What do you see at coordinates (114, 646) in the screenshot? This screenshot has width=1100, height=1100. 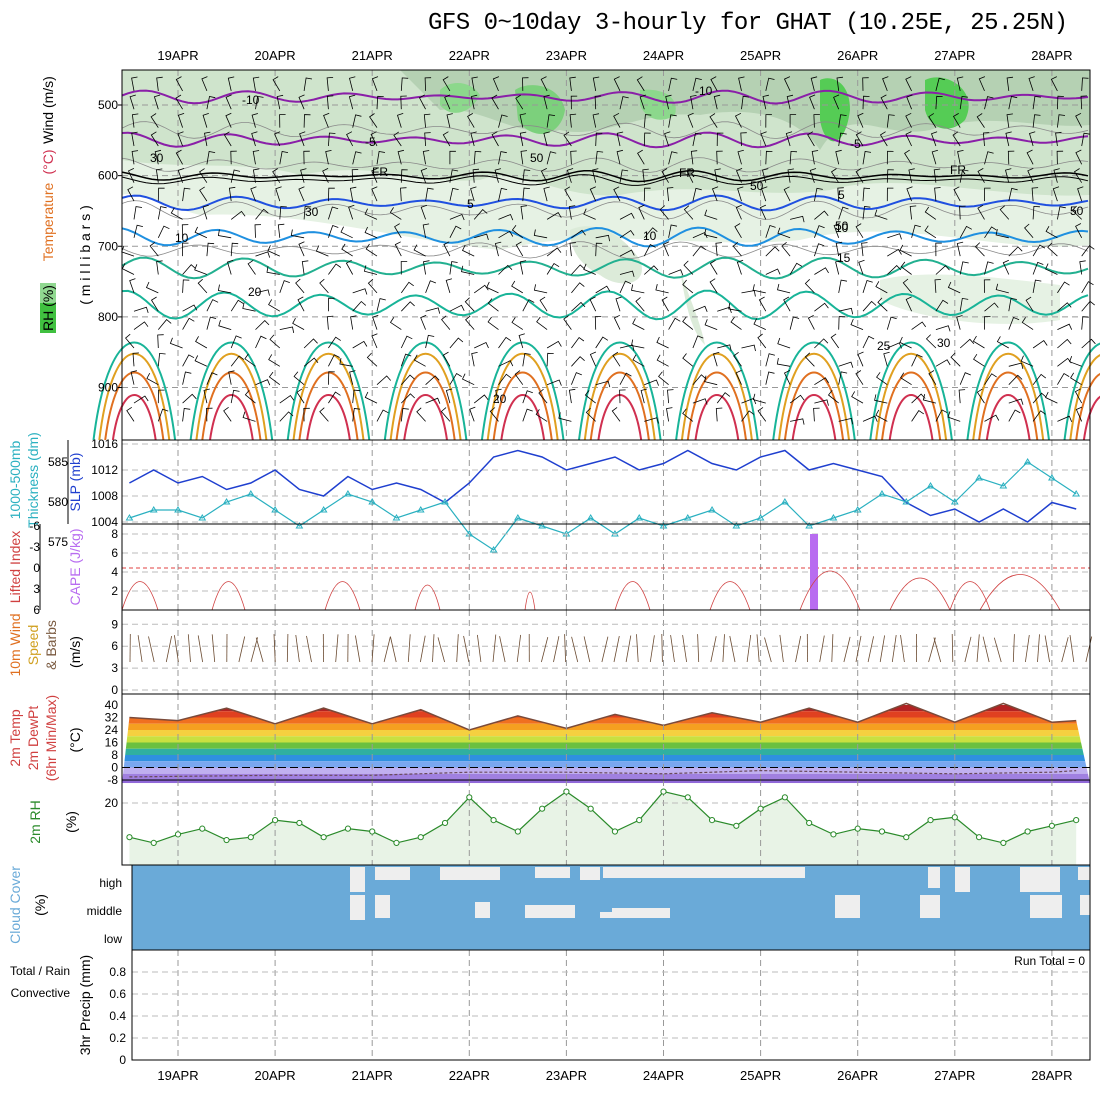 I see `wind10-tick-label: 6` at bounding box center [114, 646].